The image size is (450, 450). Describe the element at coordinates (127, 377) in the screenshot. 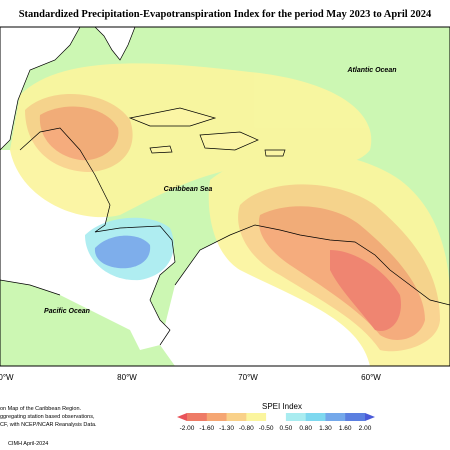

I see `longitude-label: 80°W` at that location.